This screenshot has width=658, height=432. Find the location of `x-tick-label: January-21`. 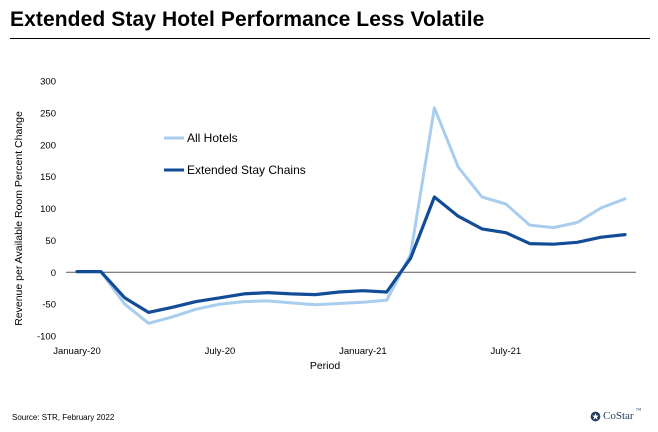

x-tick-label: January-21 is located at coordinates (363, 351).